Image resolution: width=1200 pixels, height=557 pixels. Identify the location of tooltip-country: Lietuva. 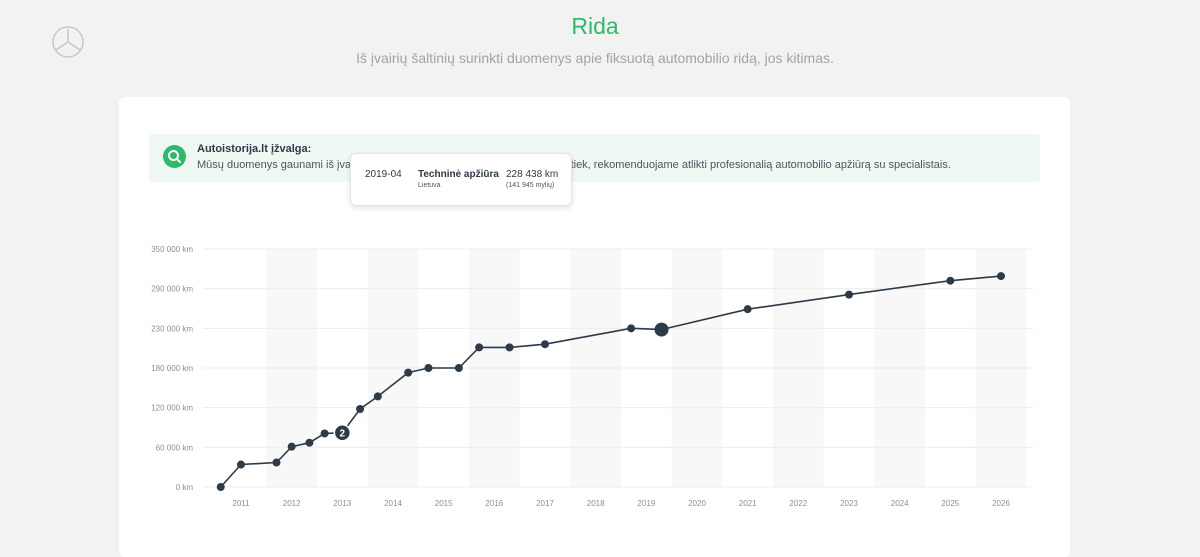
(429, 185).